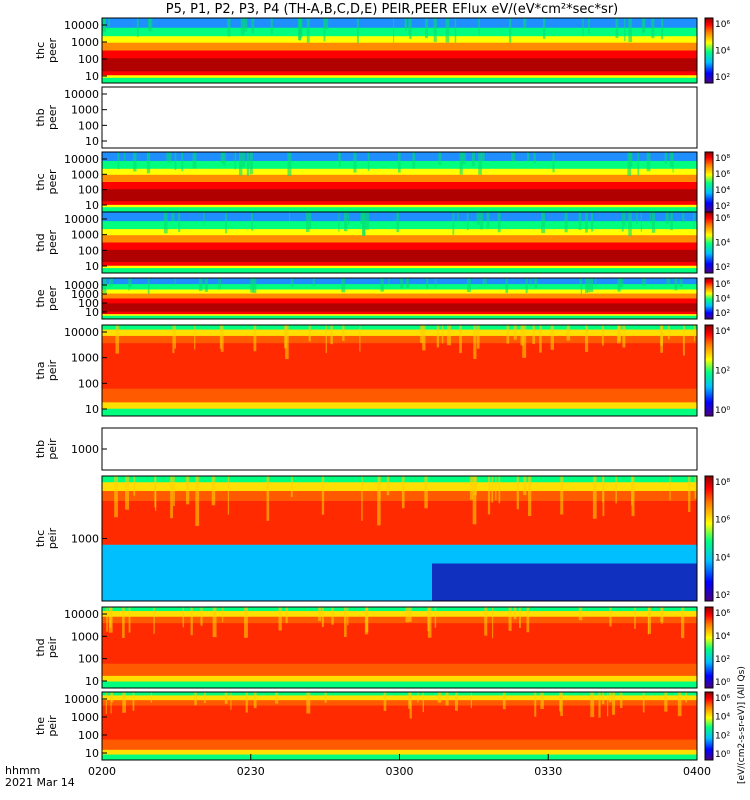  What do you see at coordinates (85, 235) in the screenshot?
I see `y-tick-label: 1000` at bounding box center [85, 235].